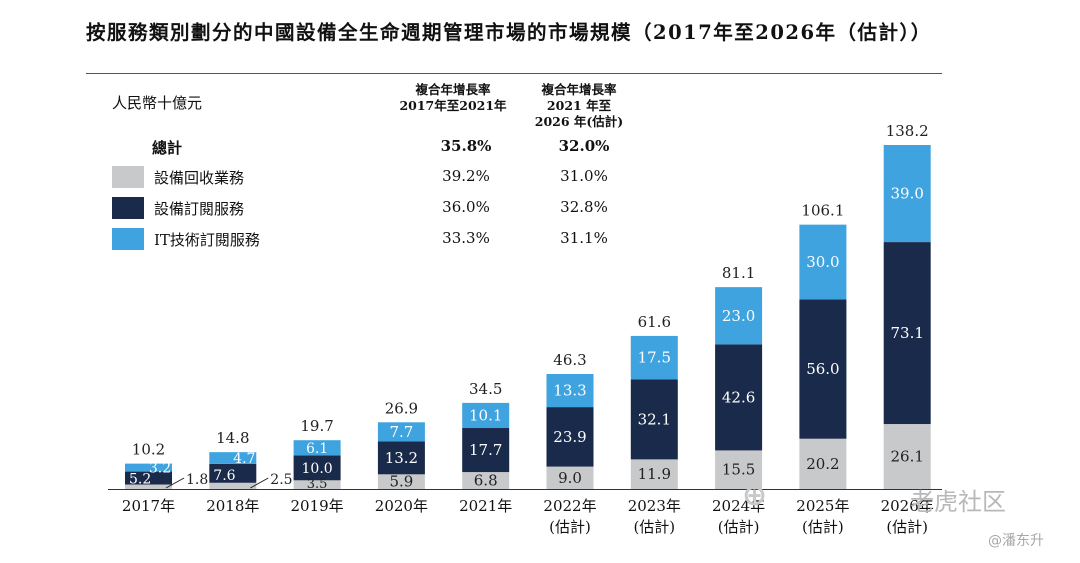  What do you see at coordinates (232, 506) in the screenshot?
I see `x-tick-label: 2018年` at bounding box center [232, 506].